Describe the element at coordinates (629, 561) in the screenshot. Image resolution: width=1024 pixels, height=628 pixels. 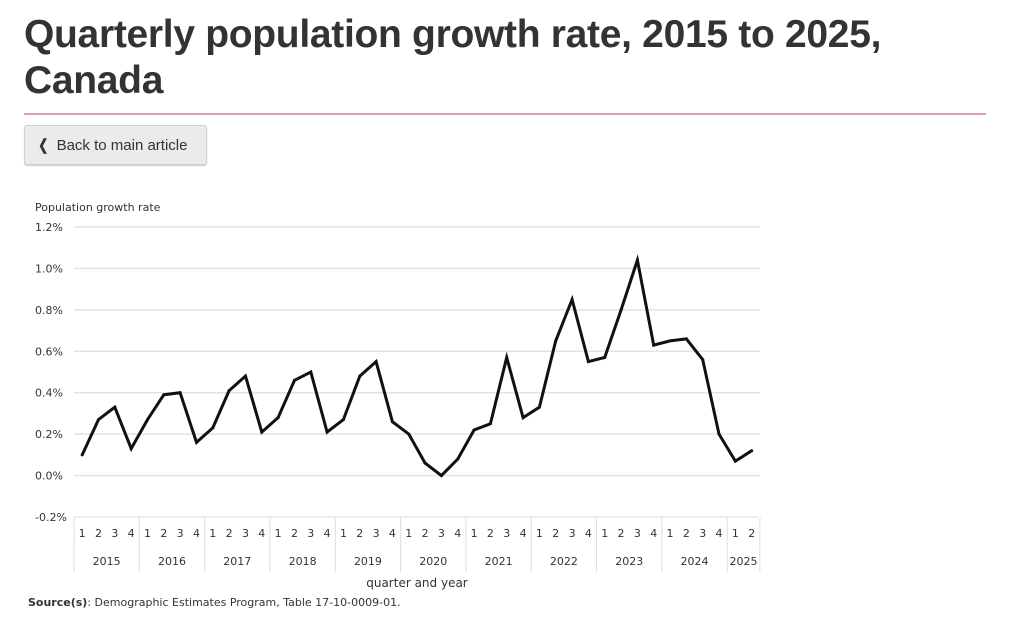
I see `year-tick-label: 2023` at that location.